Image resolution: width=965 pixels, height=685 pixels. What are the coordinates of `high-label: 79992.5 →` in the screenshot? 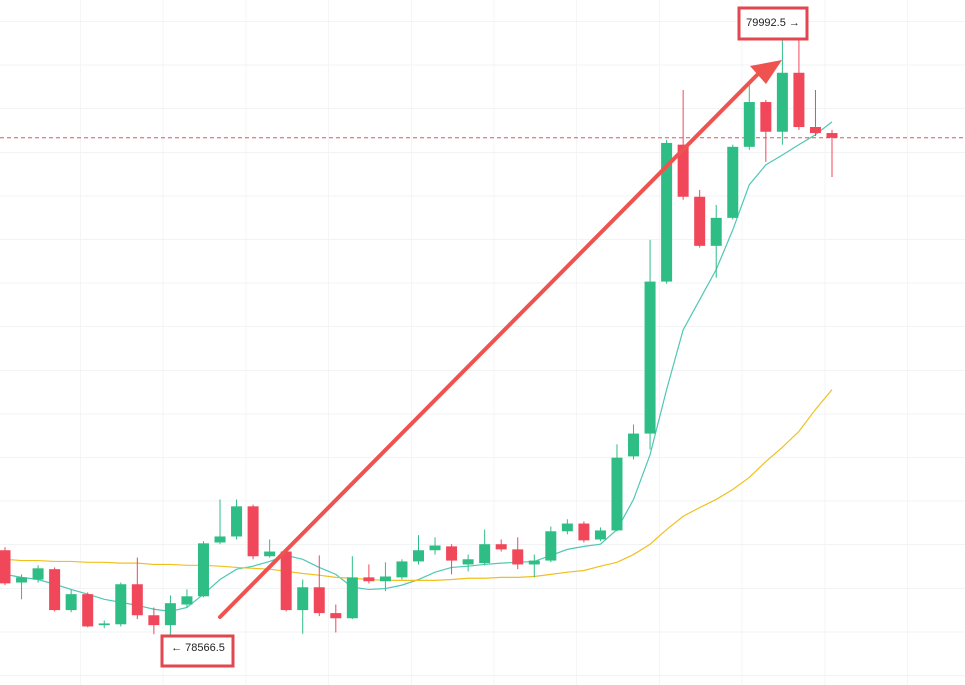 It's located at (773, 23).